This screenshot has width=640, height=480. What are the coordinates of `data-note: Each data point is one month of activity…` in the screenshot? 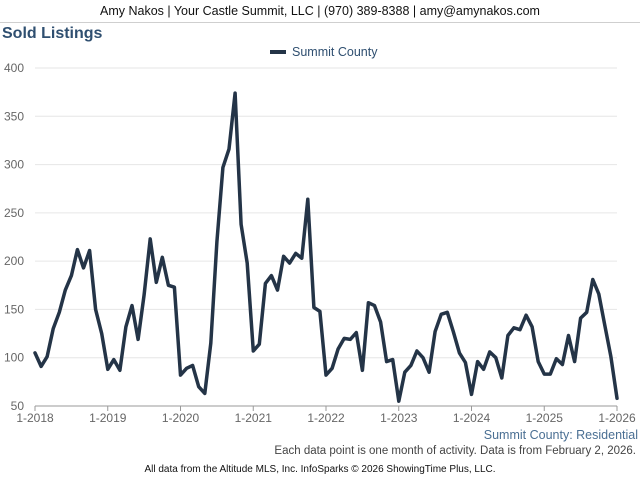 It's located at (455, 451).